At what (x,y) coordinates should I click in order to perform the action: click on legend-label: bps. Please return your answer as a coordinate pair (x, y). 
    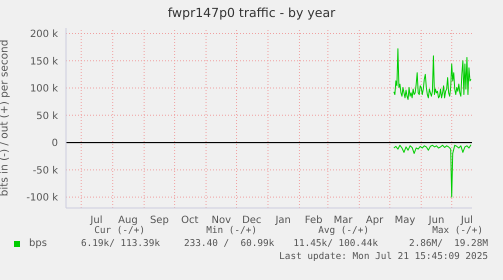
    Looking at the image, I should click on (37, 243).